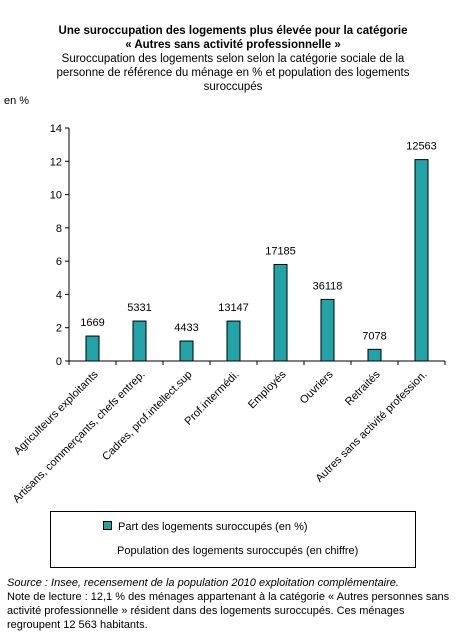 This screenshot has height=644, width=466. Describe the element at coordinates (59, 262) in the screenshot. I see `y-tick-label: 6` at that location.